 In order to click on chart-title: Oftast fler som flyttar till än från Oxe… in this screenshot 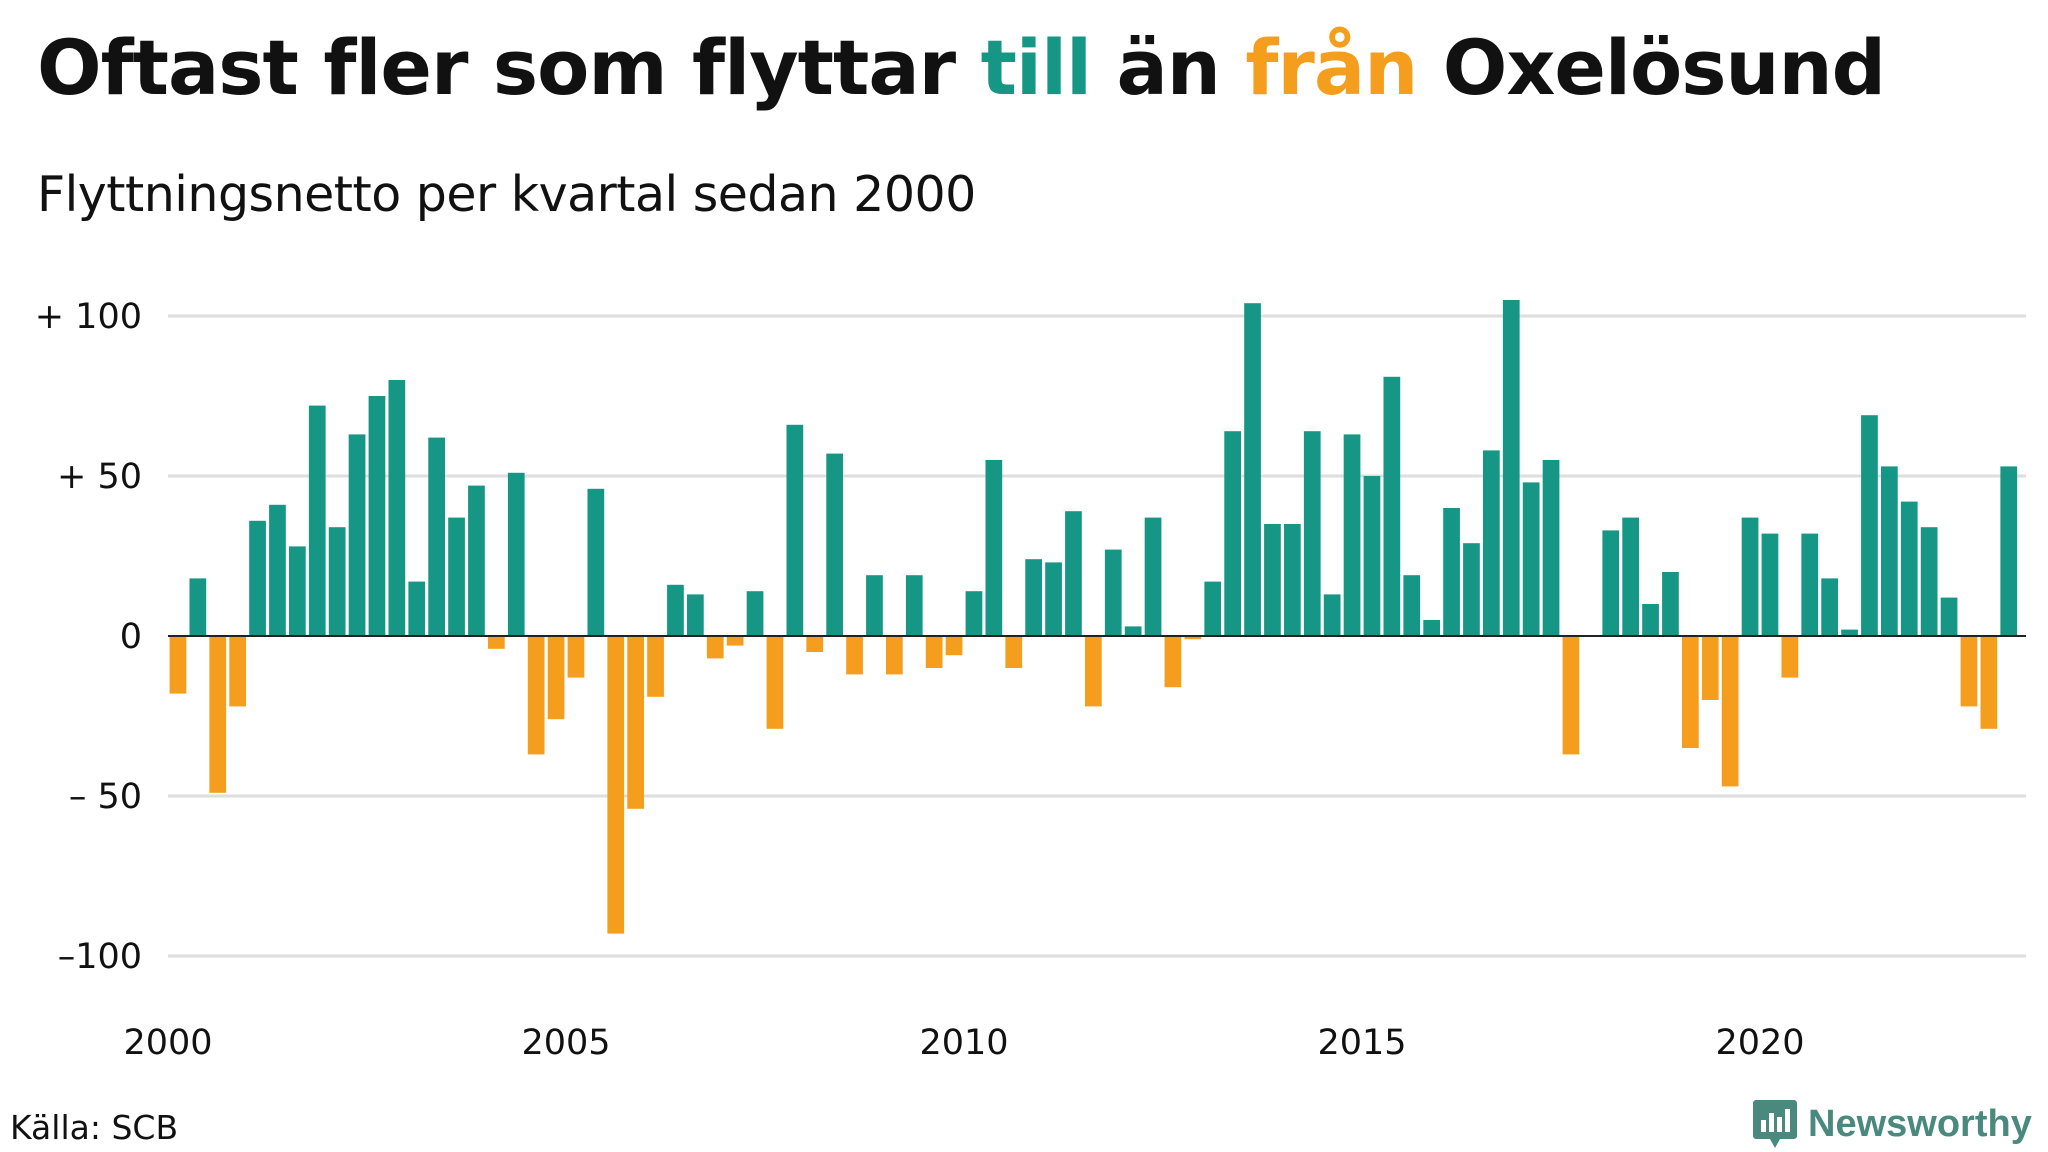, I will do `click(961, 68)`.